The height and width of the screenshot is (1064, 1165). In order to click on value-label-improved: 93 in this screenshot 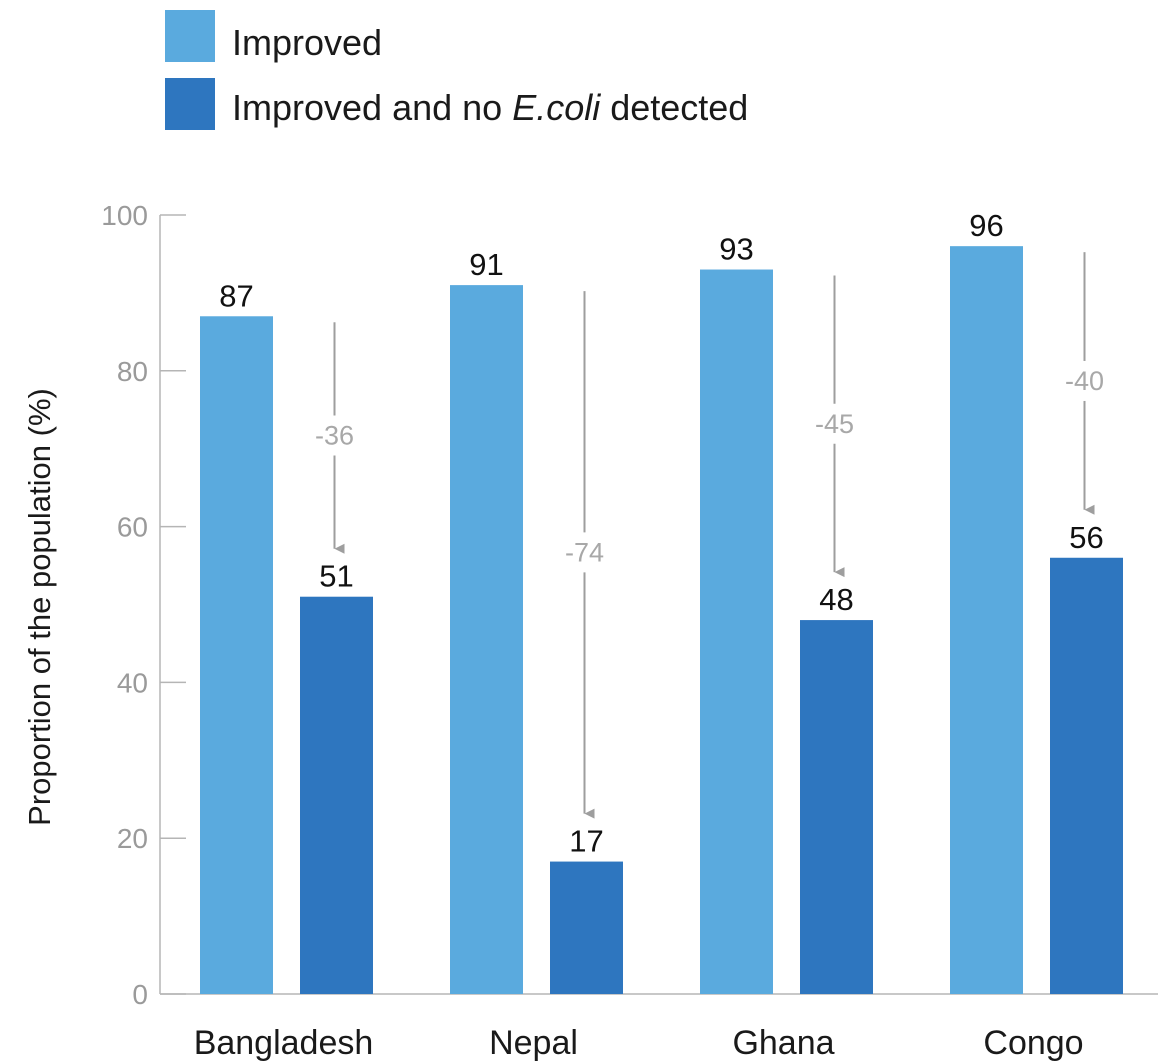, I will do `click(736, 249)`.